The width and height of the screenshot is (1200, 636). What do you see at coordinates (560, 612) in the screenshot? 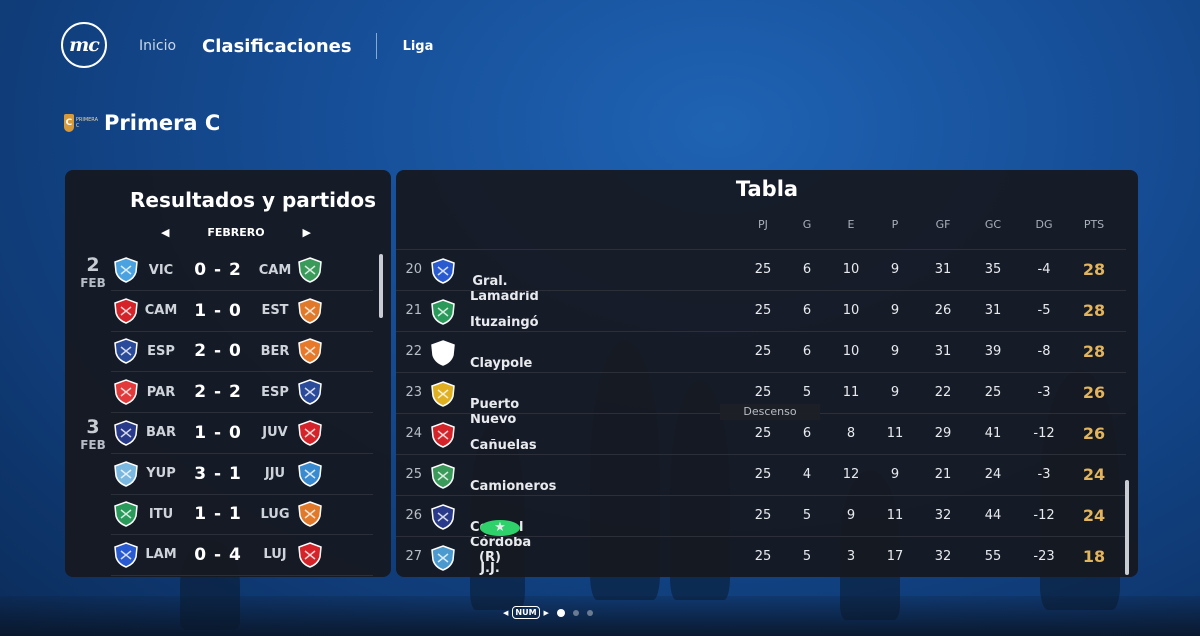
I see `page-dot-active` at bounding box center [560, 612].